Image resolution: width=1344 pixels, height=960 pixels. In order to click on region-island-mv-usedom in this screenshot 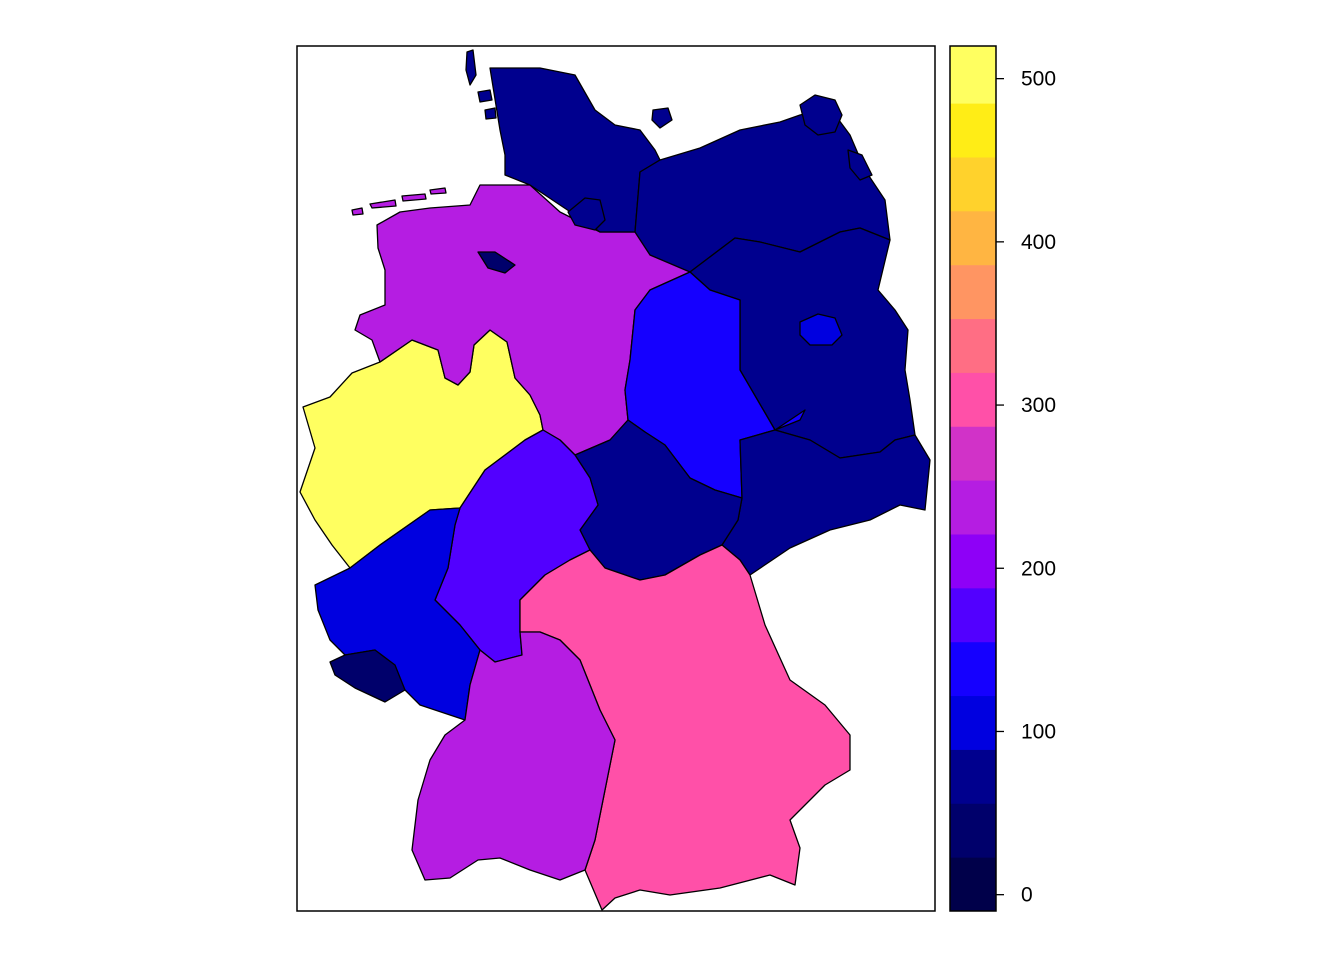, I will do `click(860, 165)`.